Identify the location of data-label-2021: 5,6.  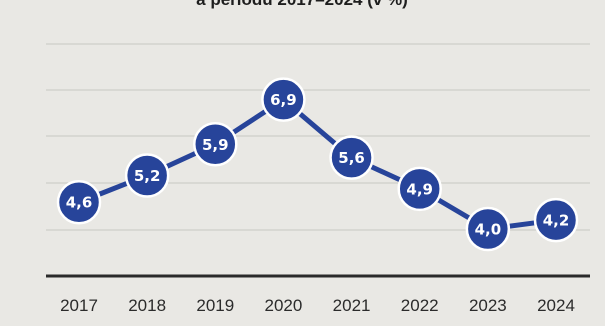
(351, 158).